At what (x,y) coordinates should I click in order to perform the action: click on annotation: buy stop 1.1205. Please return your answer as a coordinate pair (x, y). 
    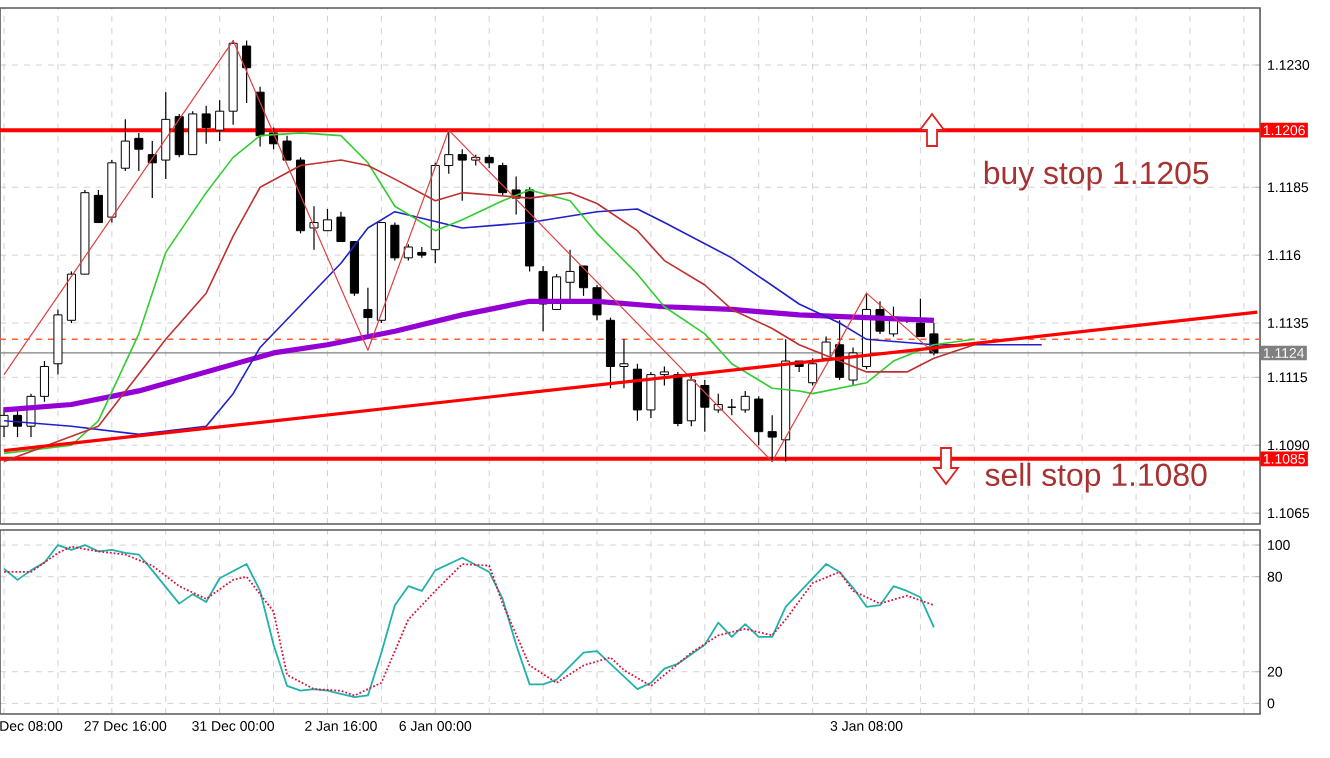
    Looking at the image, I should click on (1096, 175).